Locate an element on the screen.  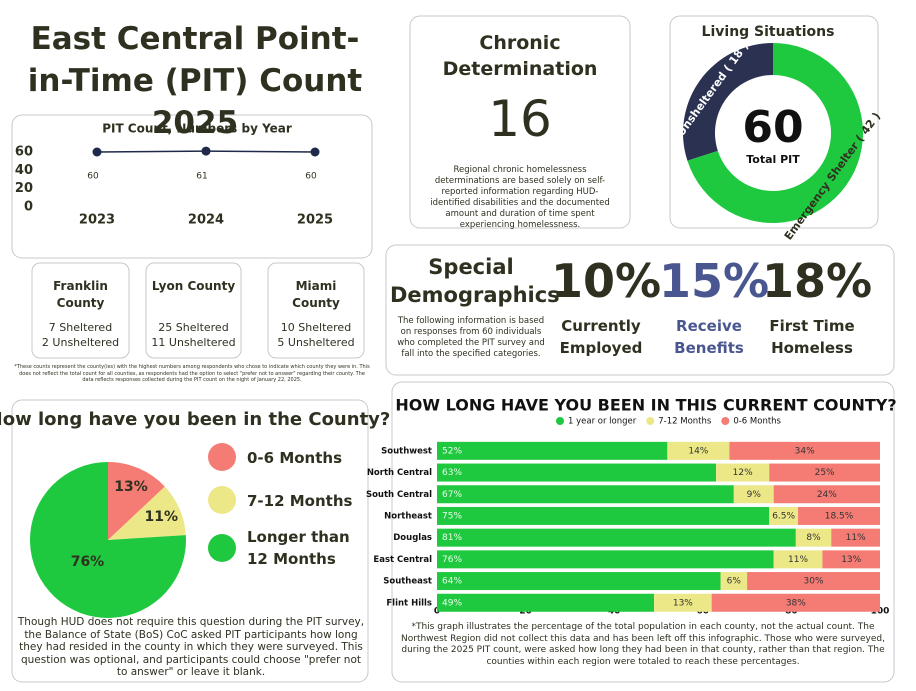
legend-label: 1 year or longer is located at coordinates (602, 422).